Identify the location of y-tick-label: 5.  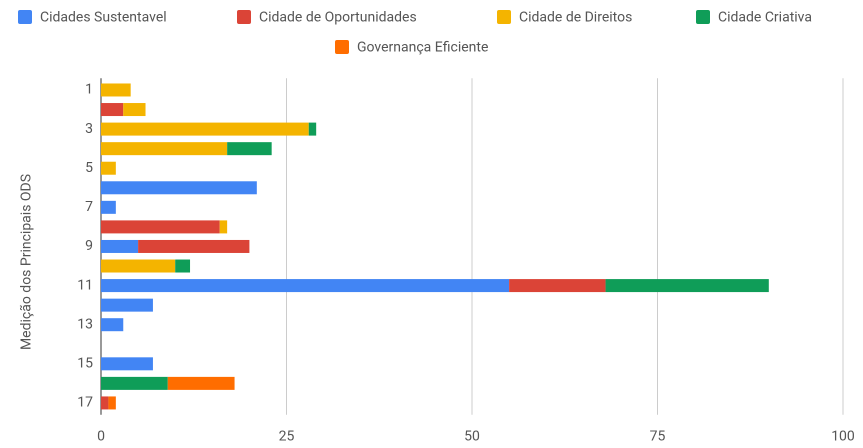
(89, 168).